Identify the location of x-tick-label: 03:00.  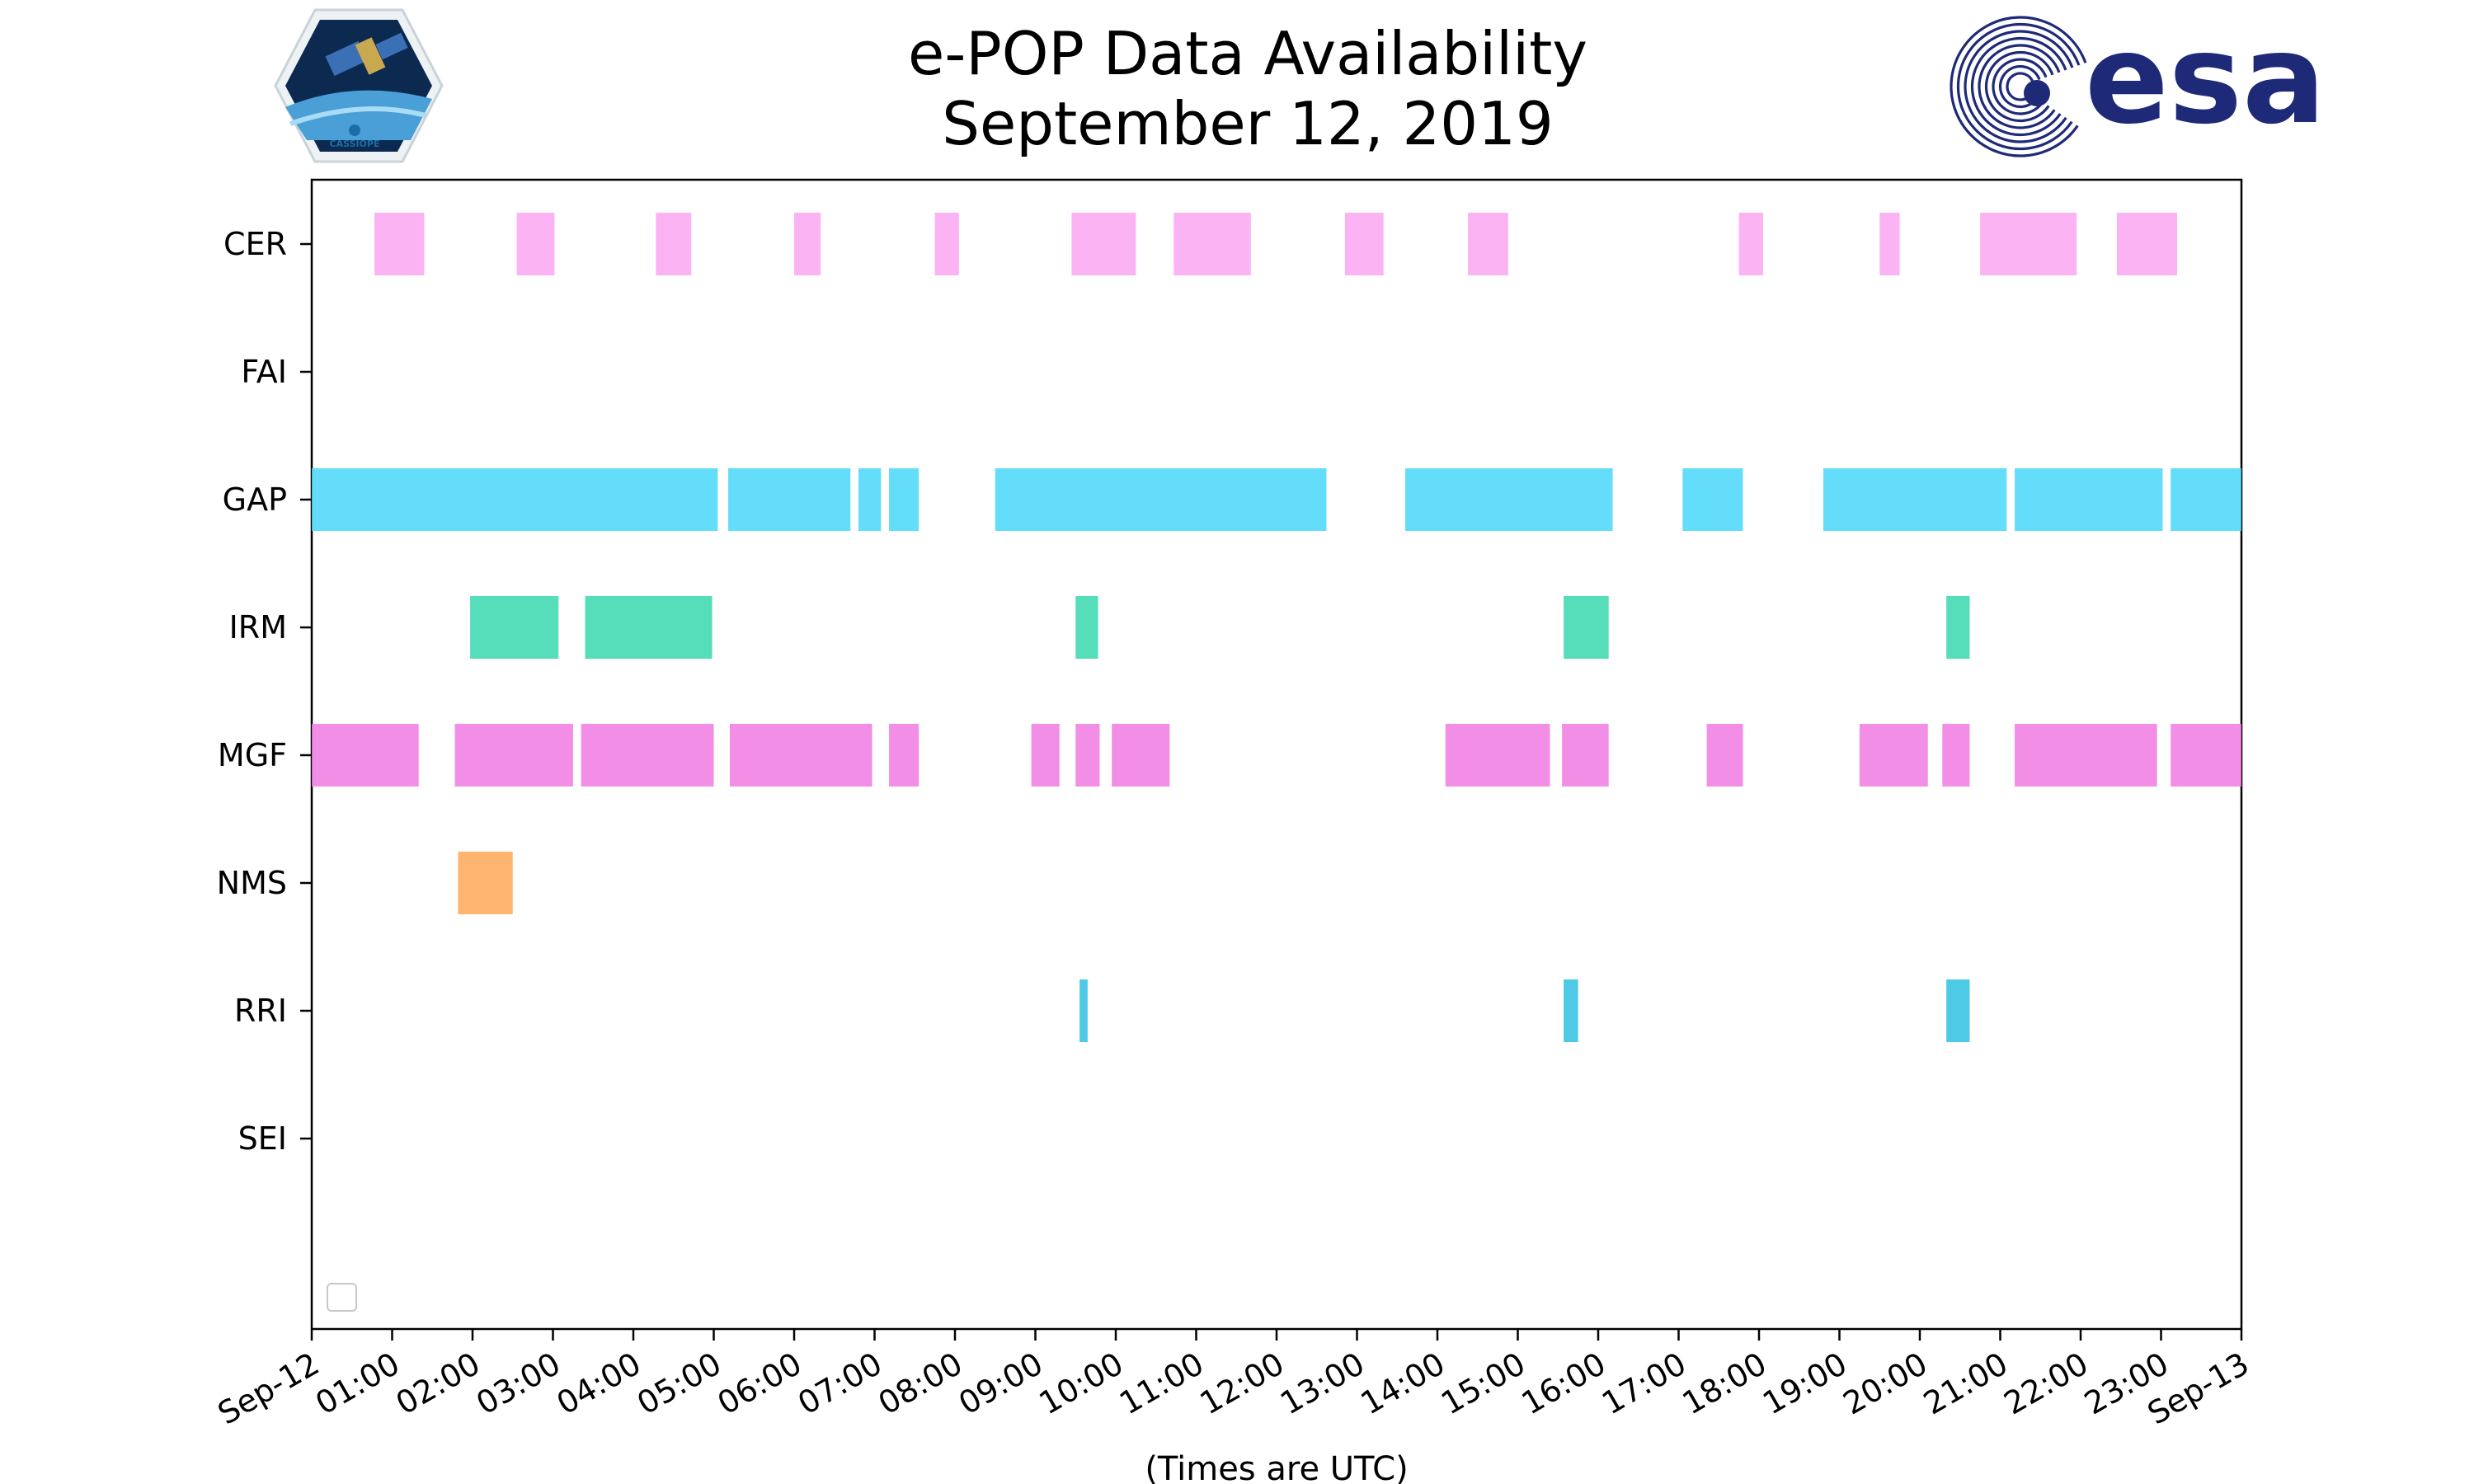
(518, 1383).